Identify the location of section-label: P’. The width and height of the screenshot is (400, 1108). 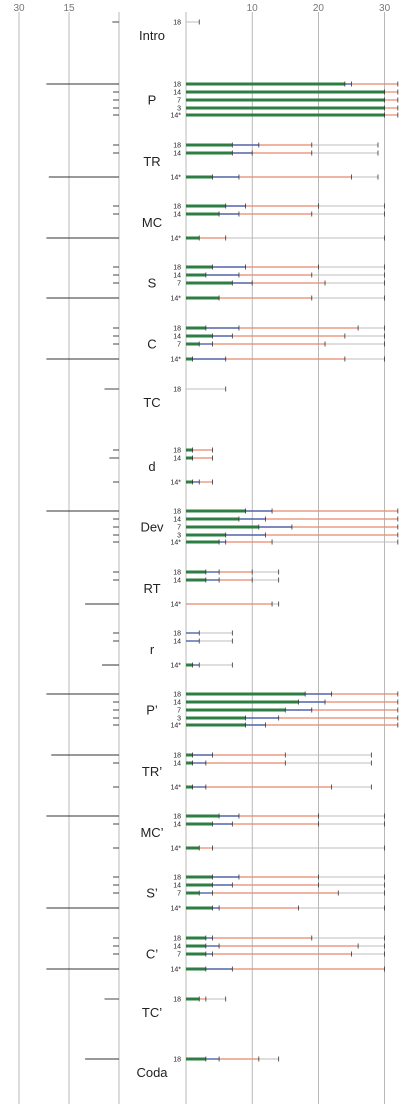
(152, 710).